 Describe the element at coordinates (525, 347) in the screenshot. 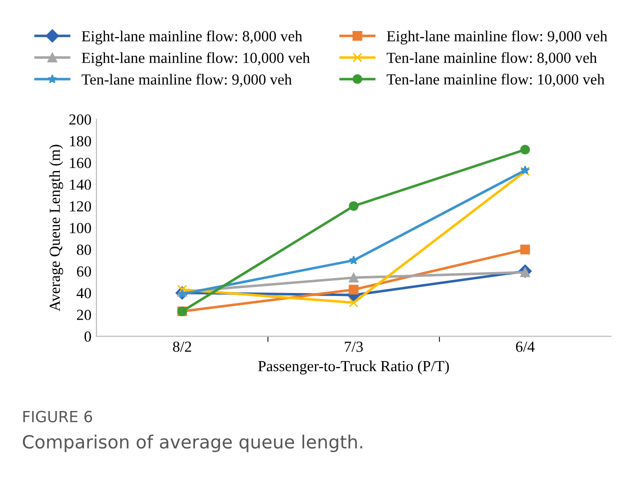

I see `x-tick-label: 6/4` at that location.